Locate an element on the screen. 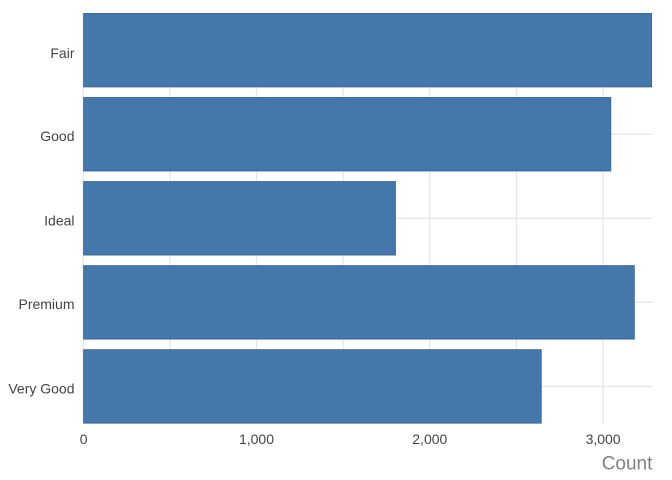  svg-text: 3,000 is located at coordinates (603, 439).